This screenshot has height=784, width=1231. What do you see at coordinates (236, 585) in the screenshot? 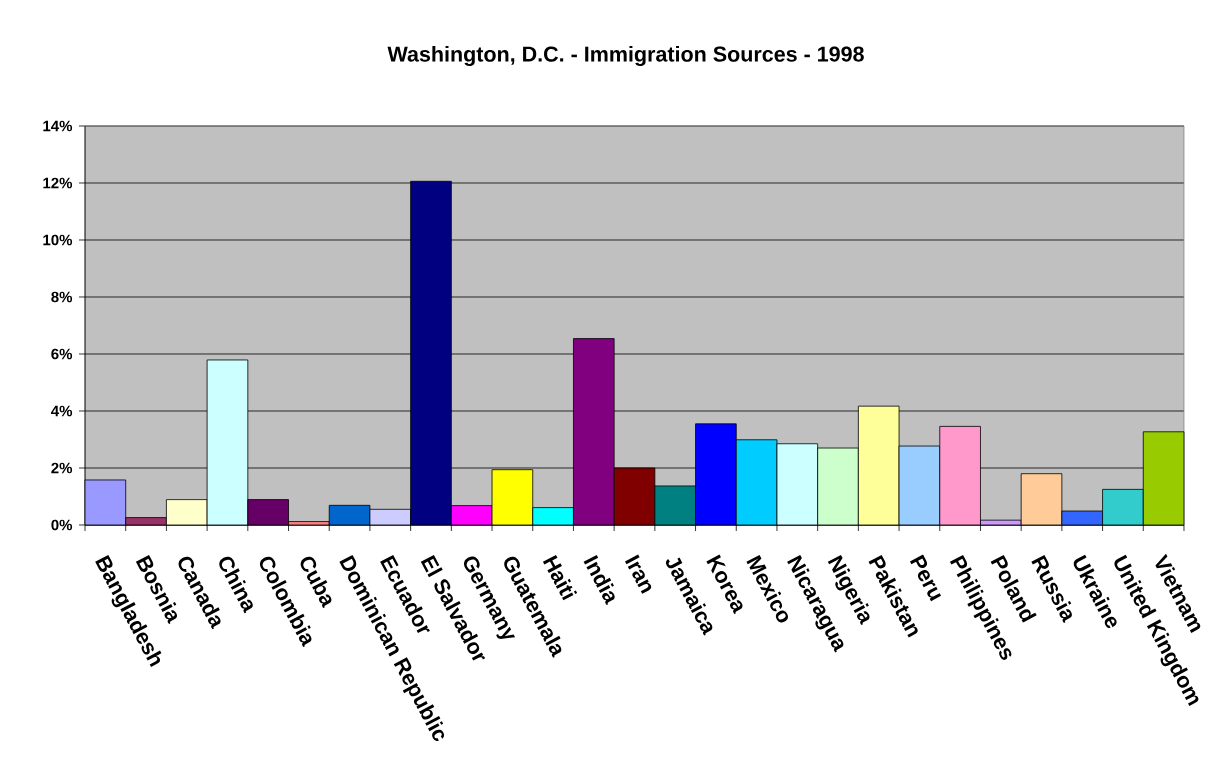
I see `x-tick-label: China` at bounding box center [236, 585].